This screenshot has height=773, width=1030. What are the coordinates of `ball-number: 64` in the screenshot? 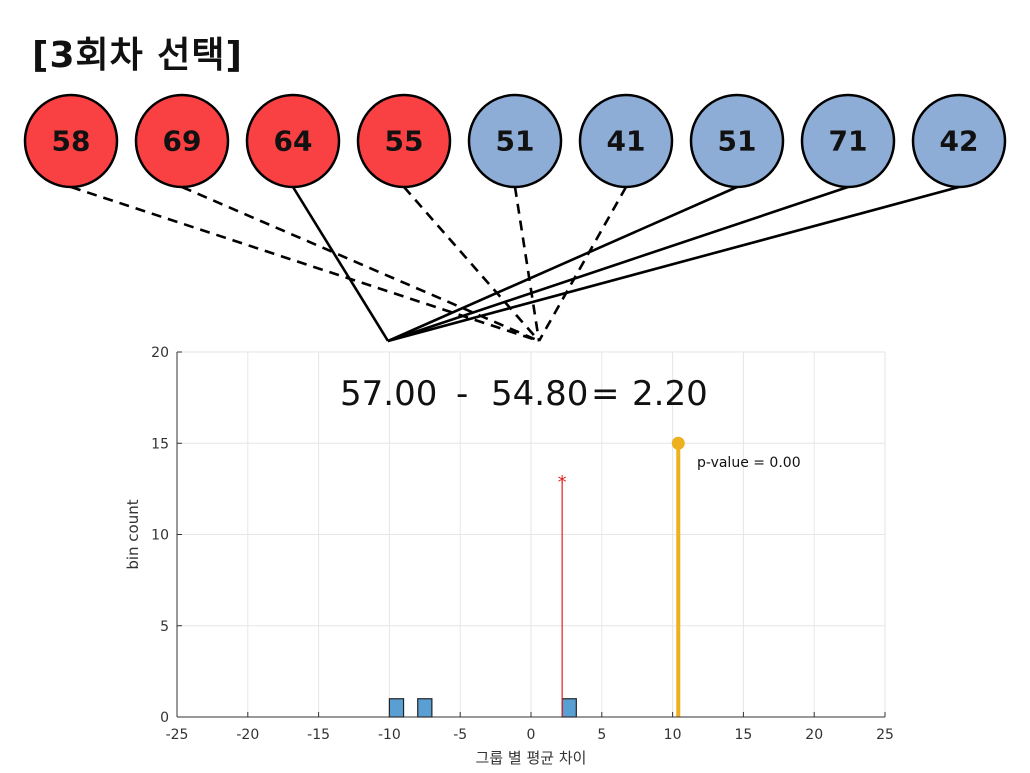 It's located at (293, 141).